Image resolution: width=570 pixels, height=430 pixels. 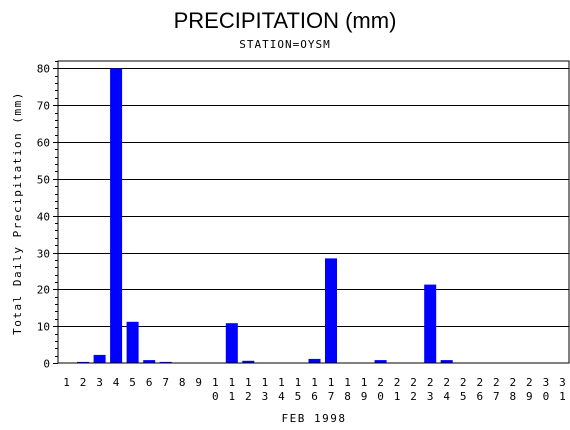 I want to click on x-tick-label-20: 20, so click(x=380, y=389).